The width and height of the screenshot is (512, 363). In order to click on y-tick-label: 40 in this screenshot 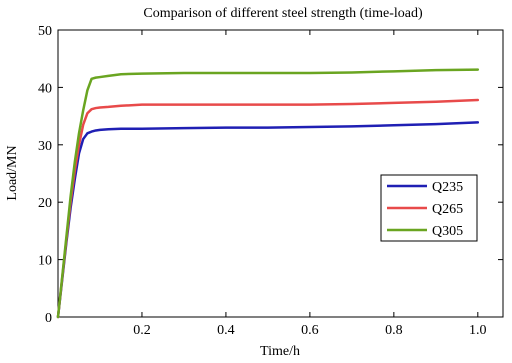, I will do `click(45, 88)`.